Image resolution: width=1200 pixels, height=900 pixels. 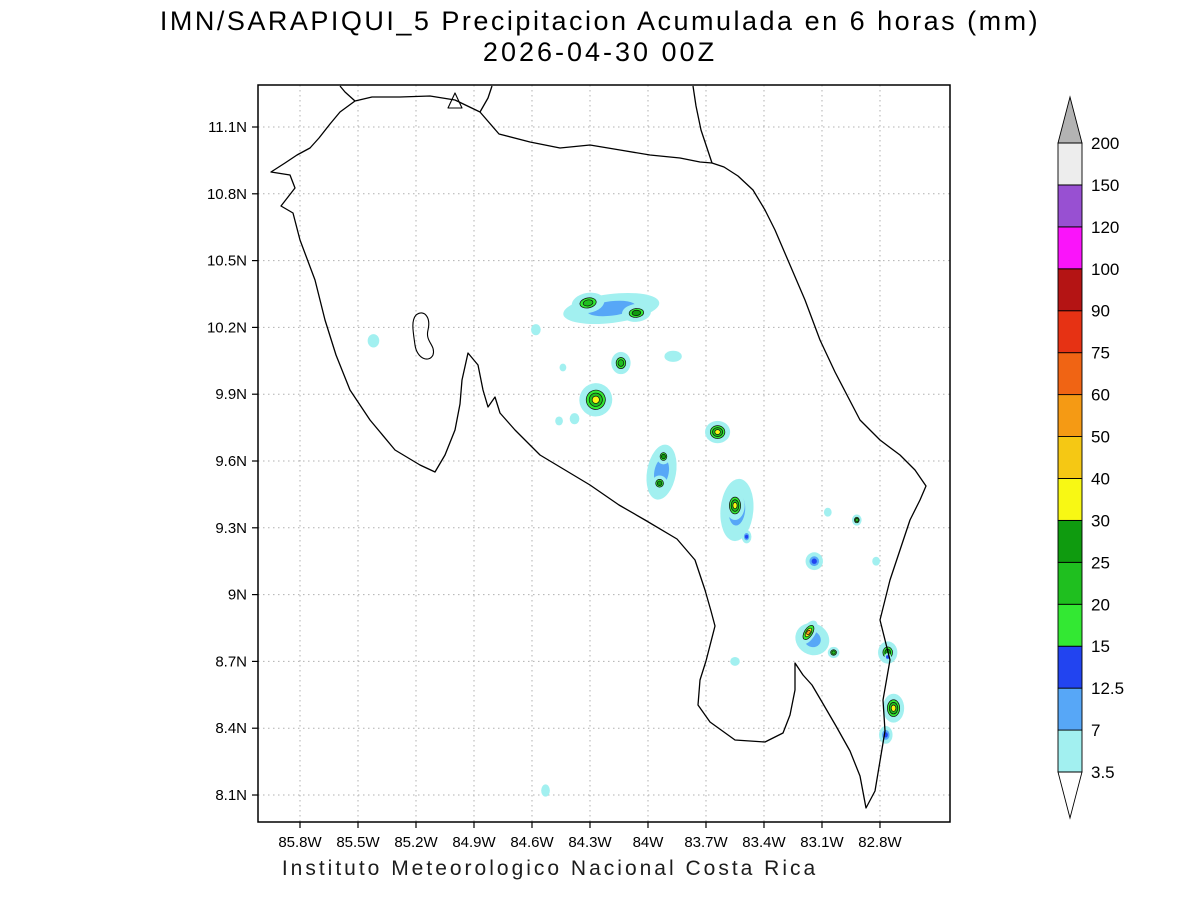 I want to click on y-tick-label: 9N, so click(x=237, y=595).